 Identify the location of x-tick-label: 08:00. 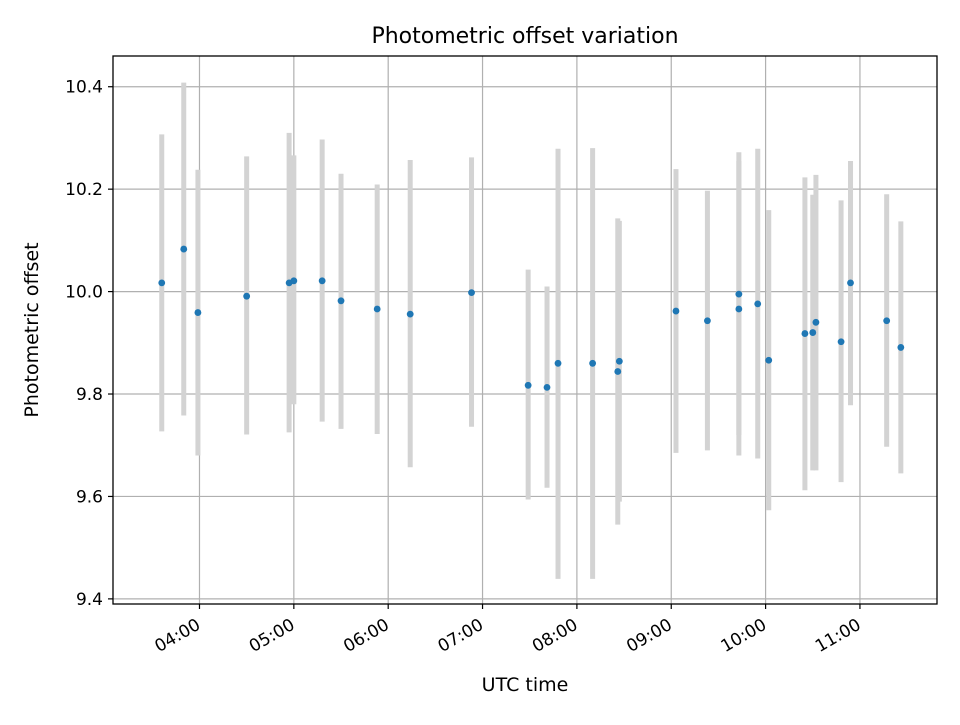
(555, 636).